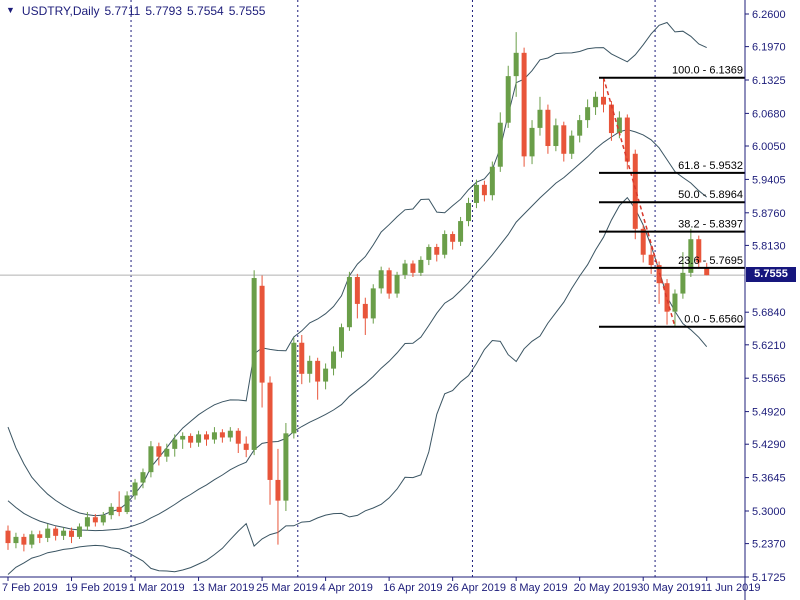  Describe the element at coordinates (769, 246) in the screenshot. I see `price-axis-label: 5.8130` at that location.